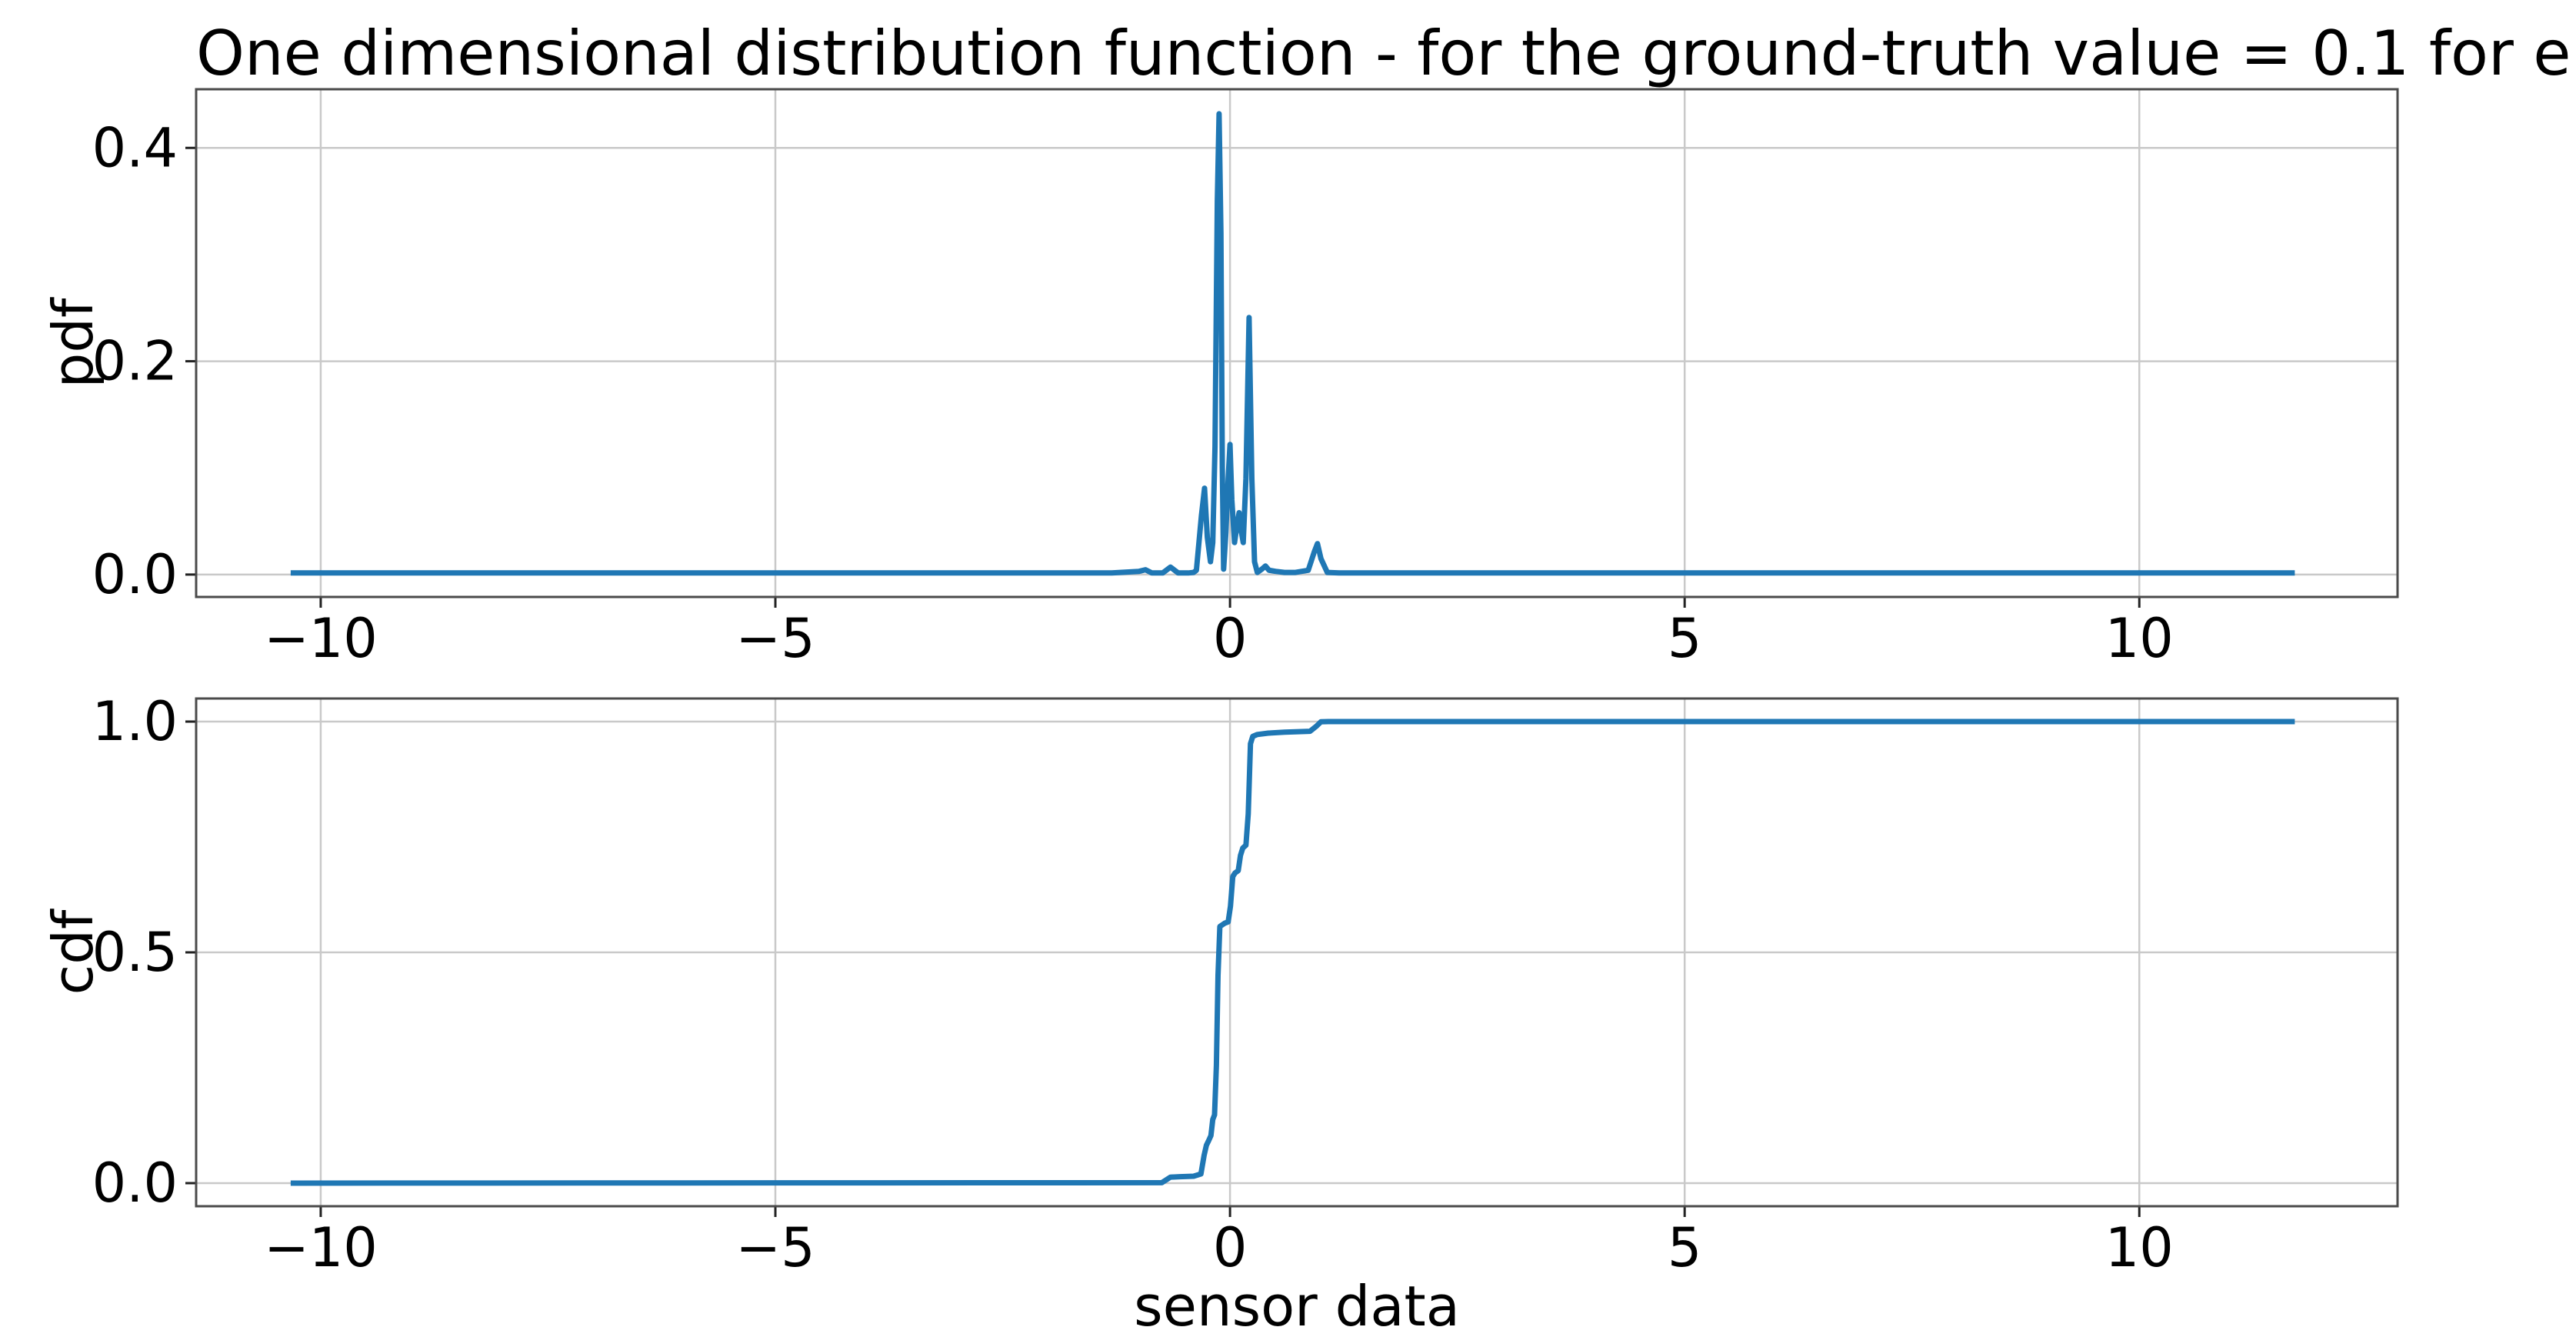 This screenshot has height=1337, width=2576. I want to click on cdf-y-tick-label: 0.0, so click(135, 1183).